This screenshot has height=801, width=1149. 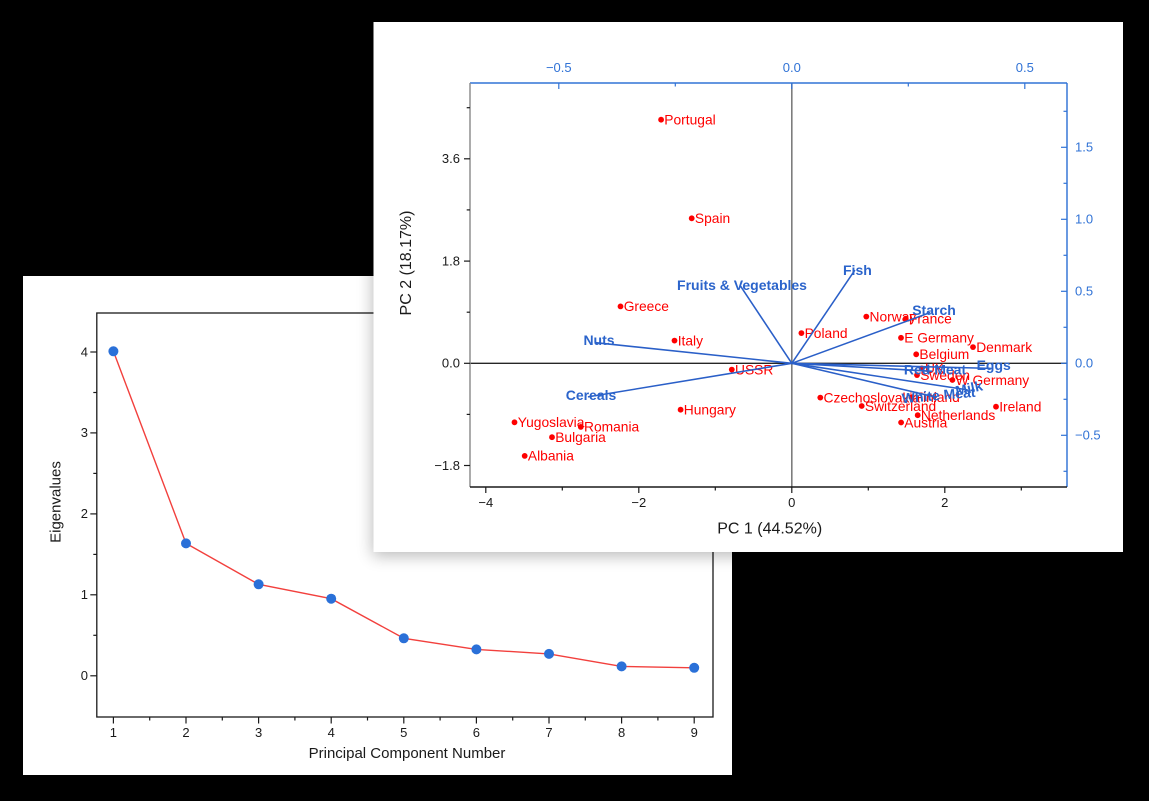 What do you see at coordinates (406, 263) in the screenshot?
I see `svg-text: PC 2 (18.17%)` at bounding box center [406, 263].